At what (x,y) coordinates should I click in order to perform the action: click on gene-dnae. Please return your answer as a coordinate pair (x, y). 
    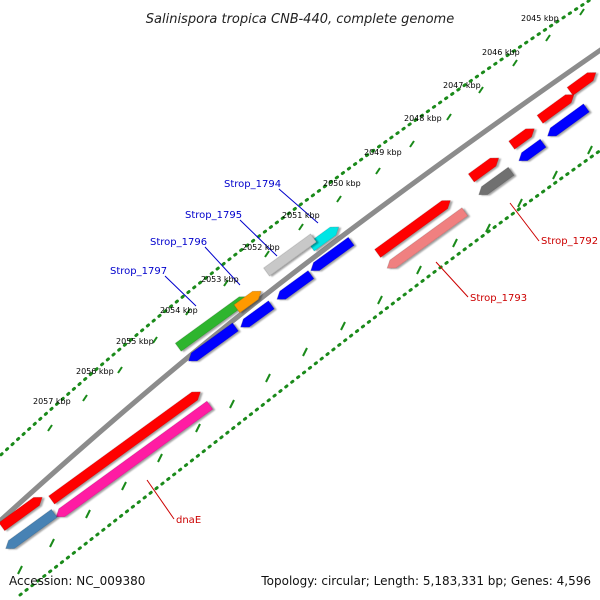
    Looking at the image, I should click on (124, 448).